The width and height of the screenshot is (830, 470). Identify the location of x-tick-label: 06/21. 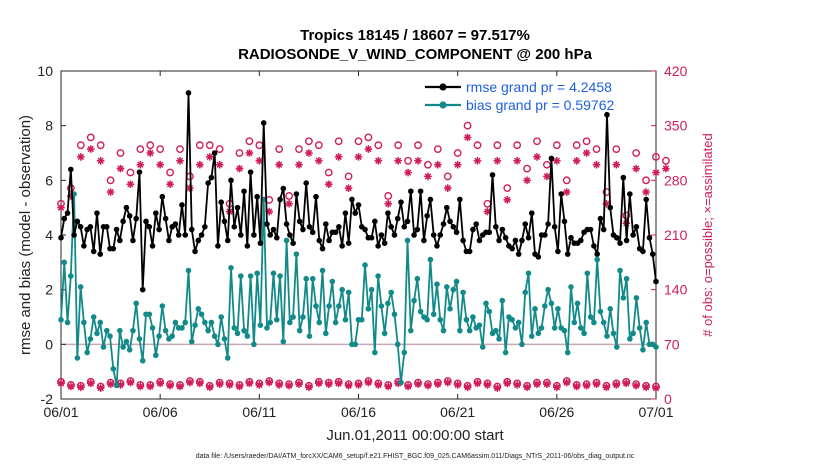
(457, 412).